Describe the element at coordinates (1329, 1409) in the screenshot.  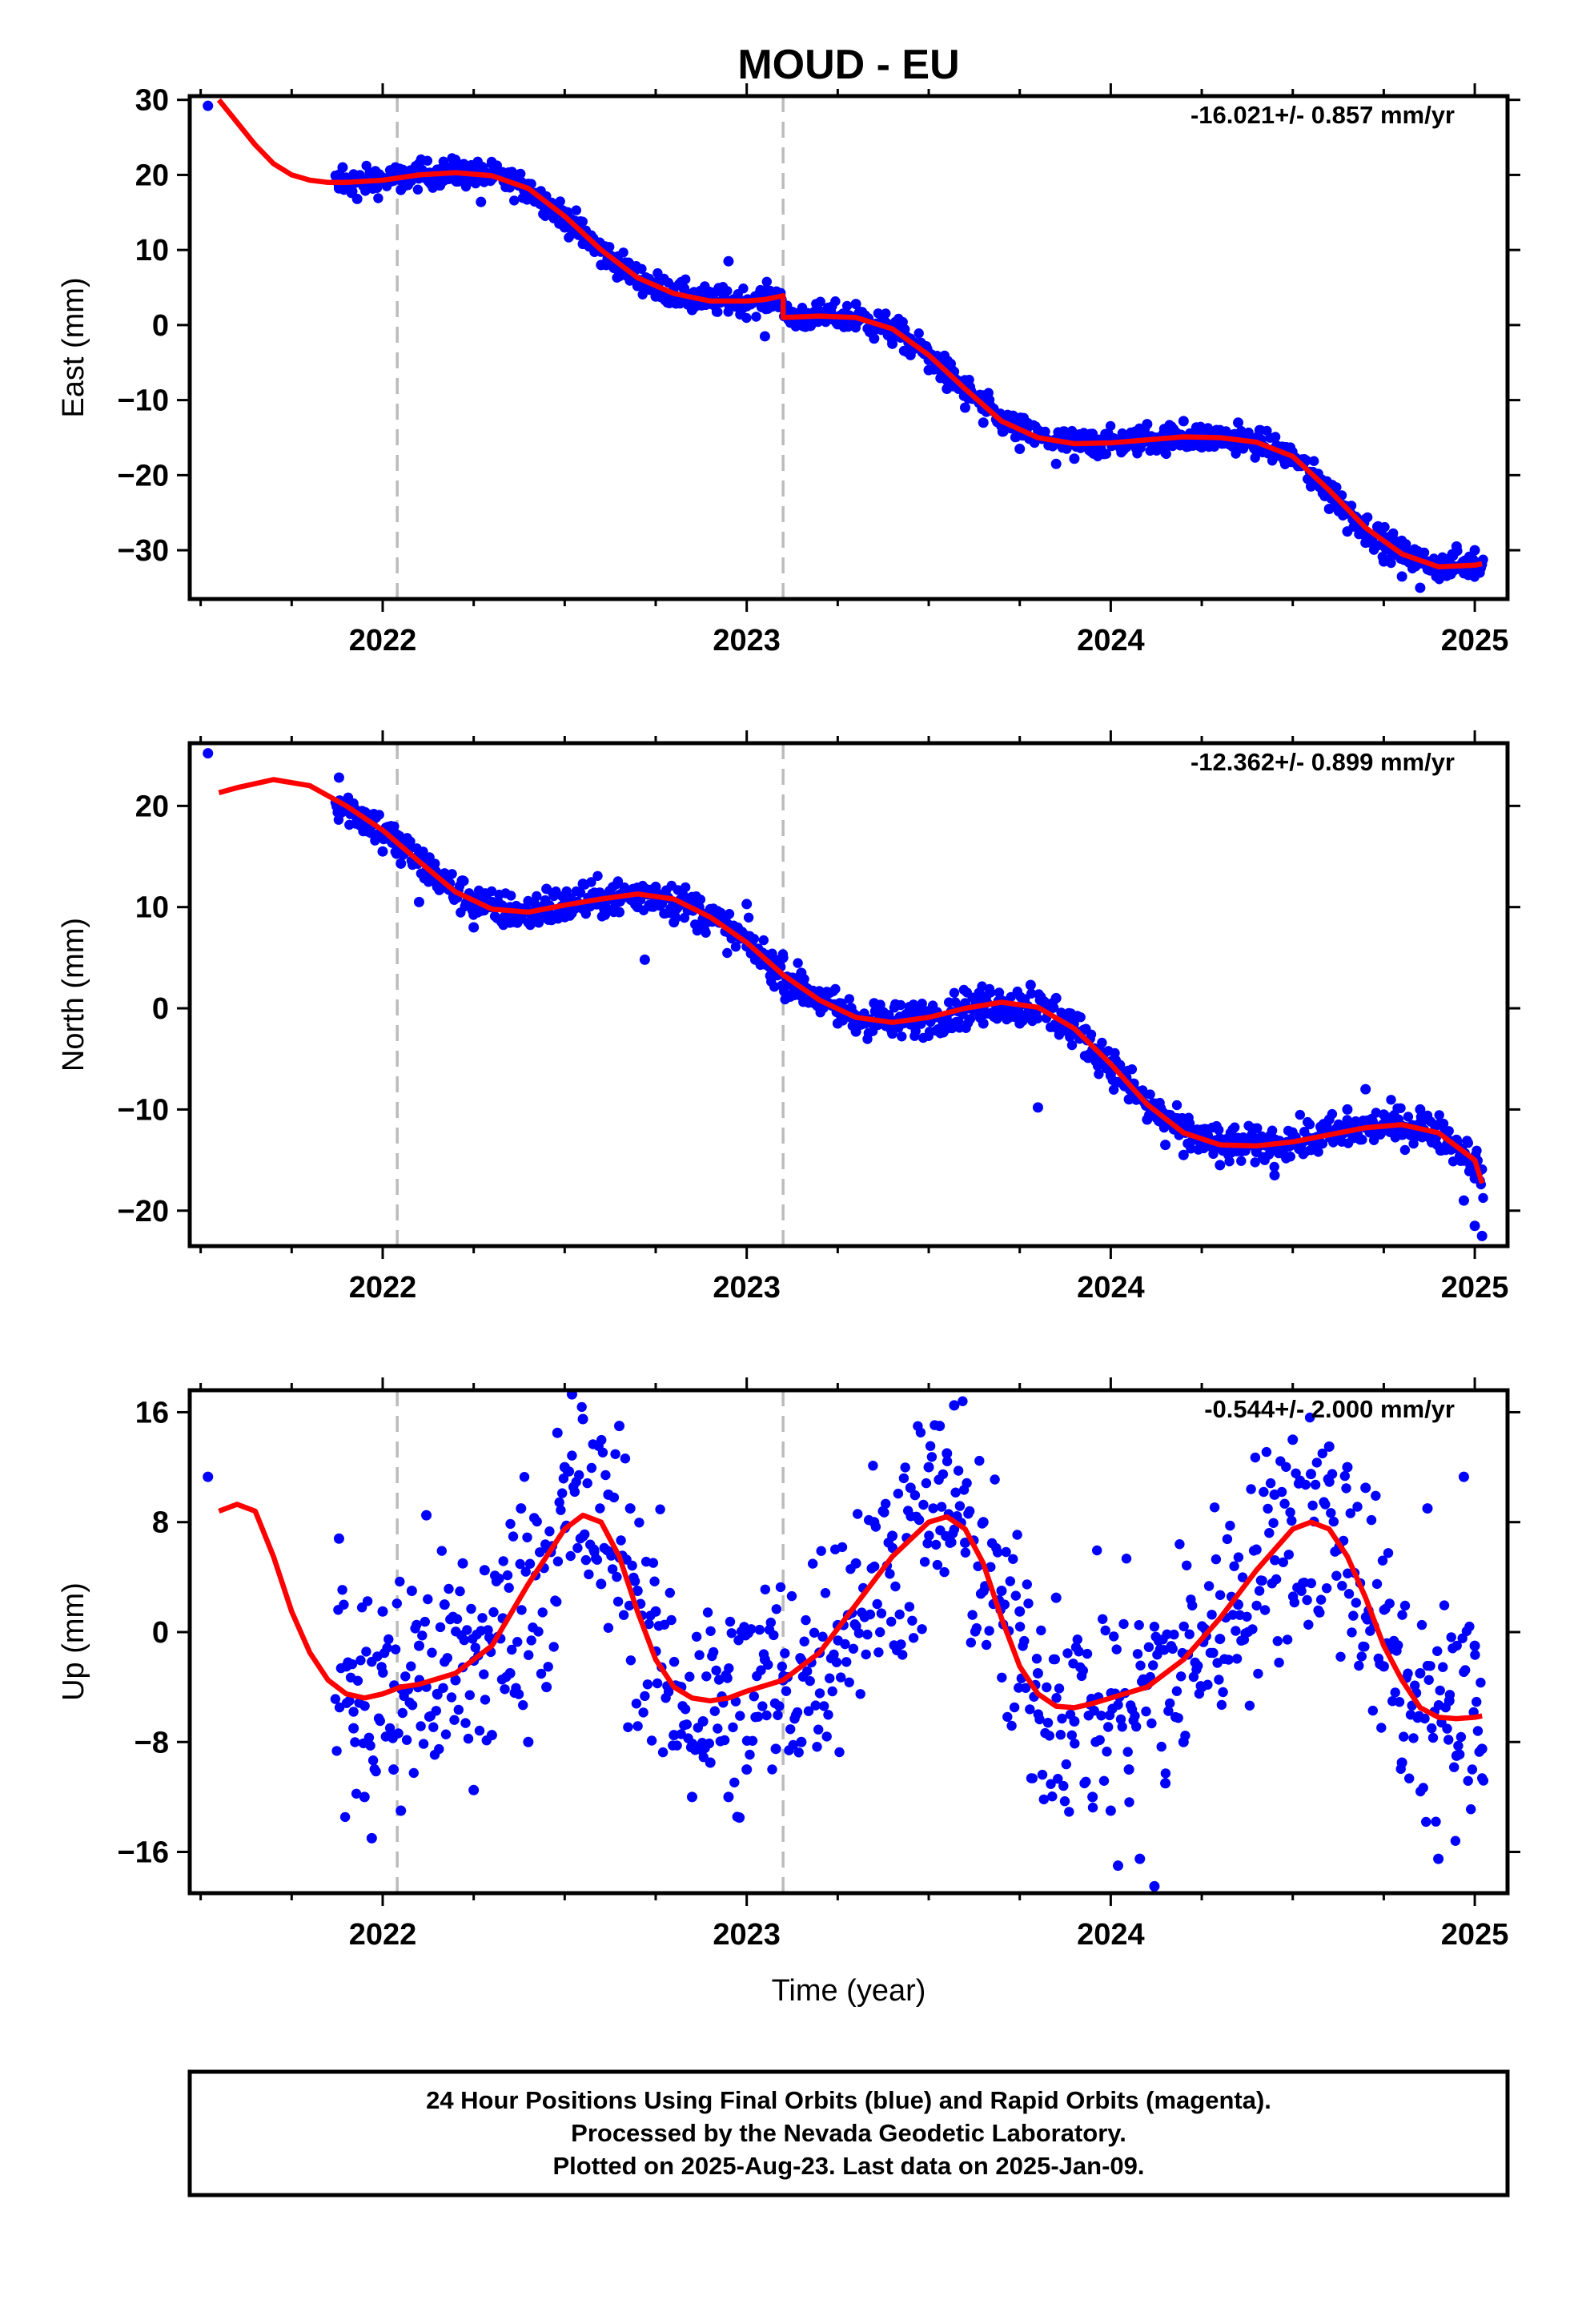
I see `up-velocity-label: -0.544+/- 2.000 mm/yr` at that location.